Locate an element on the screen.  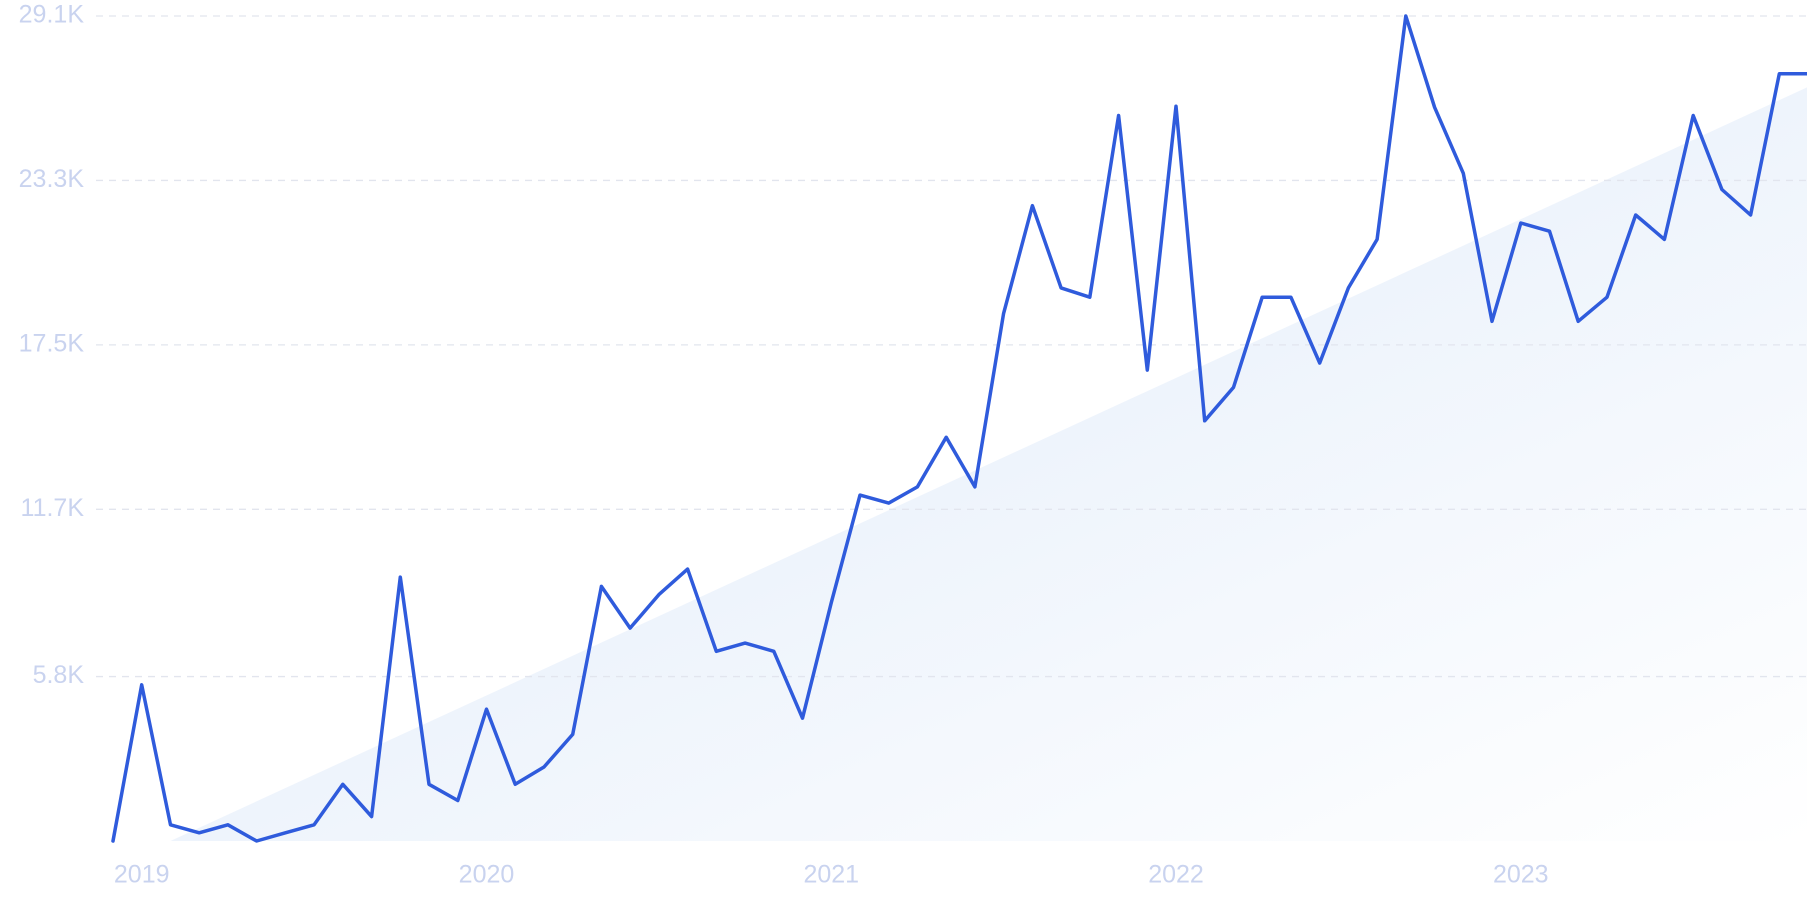
y-tick-label: 11.7K is located at coordinates (53, 508).